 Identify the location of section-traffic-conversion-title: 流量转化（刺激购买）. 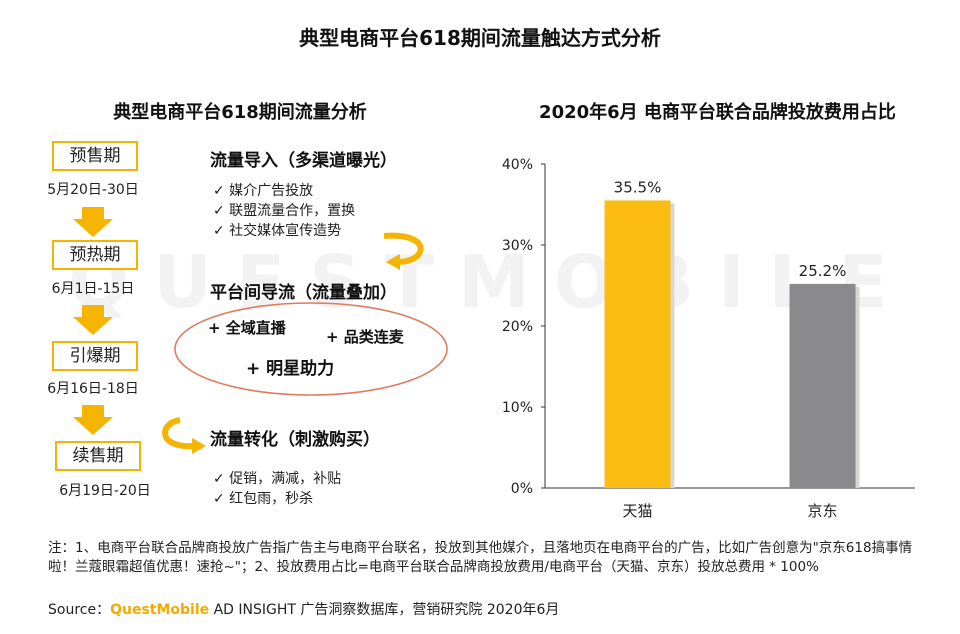
(295, 440).